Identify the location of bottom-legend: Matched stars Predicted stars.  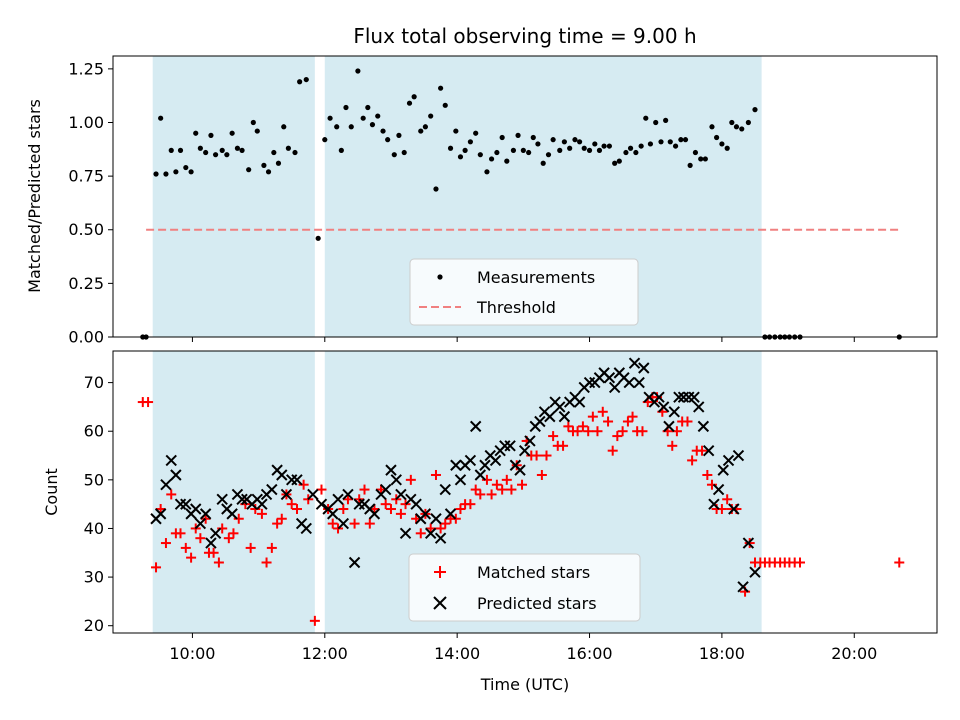
(524, 587).